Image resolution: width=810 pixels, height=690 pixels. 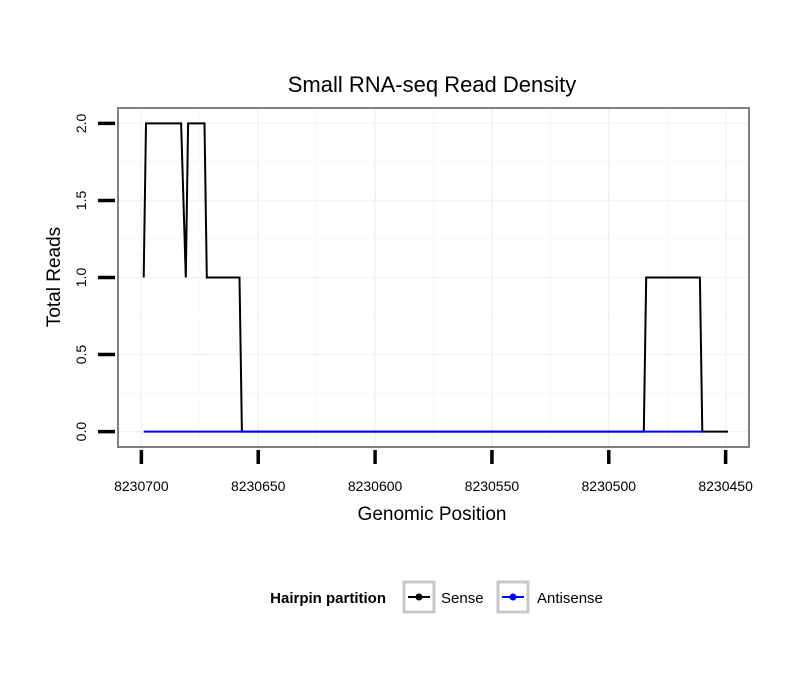 I want to click on legend-label-antisense: Antisense, so click(x=570, y=598).